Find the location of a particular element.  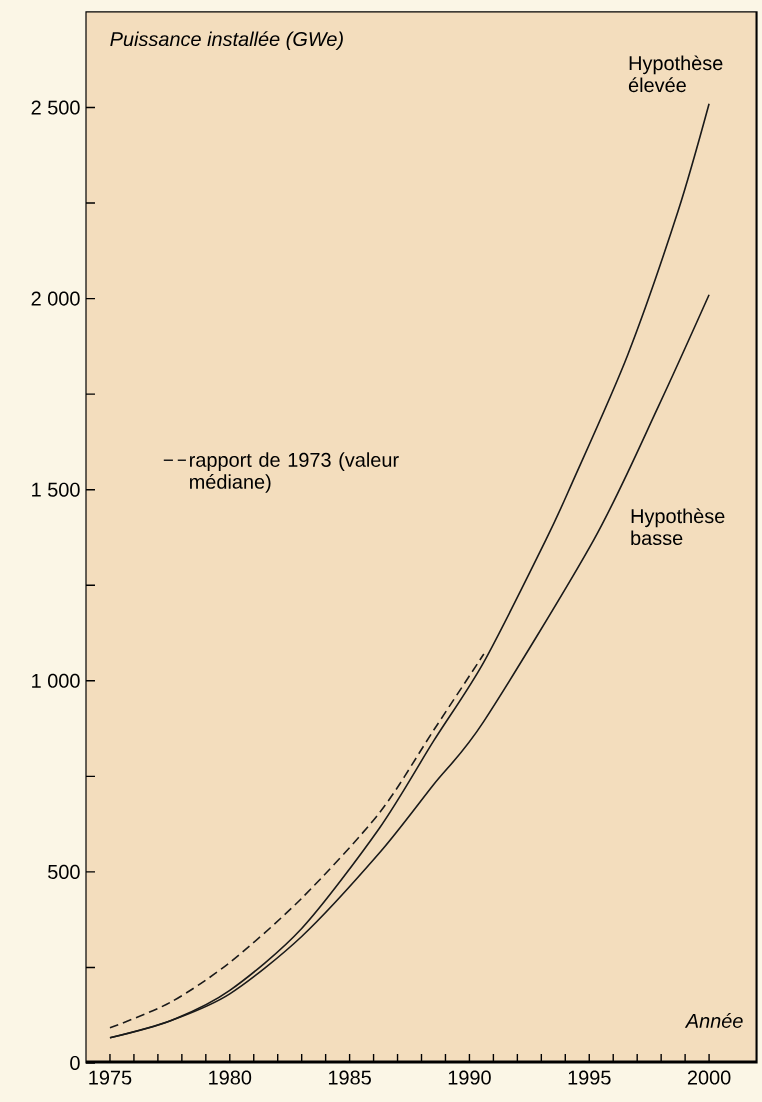

y-tick-label: 2 000 is located at coordinates (55, 298).